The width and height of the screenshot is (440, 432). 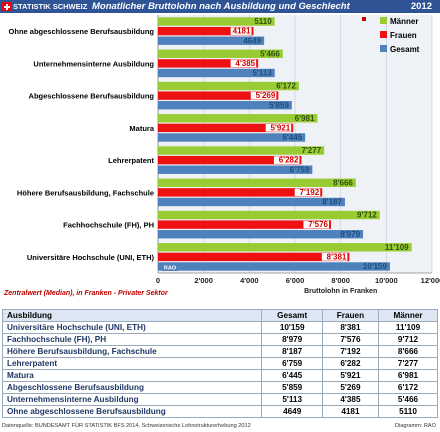 What do you see at coordinates (350, 351) in the screenshot?
I see `cell-frauen: 7'192` at bounding box center [350, 351].